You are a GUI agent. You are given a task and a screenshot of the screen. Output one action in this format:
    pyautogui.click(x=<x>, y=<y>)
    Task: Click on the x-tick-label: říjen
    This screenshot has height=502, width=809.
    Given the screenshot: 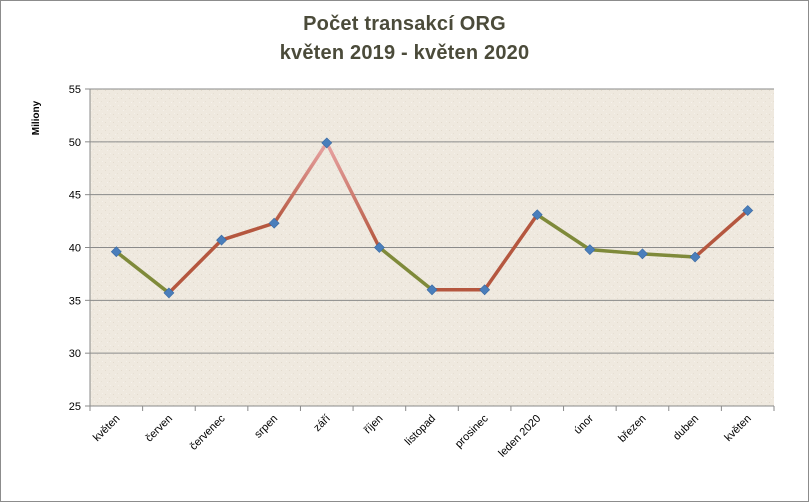 What is the action you would take?
    pyautogui.click(x=374, y=425)
    